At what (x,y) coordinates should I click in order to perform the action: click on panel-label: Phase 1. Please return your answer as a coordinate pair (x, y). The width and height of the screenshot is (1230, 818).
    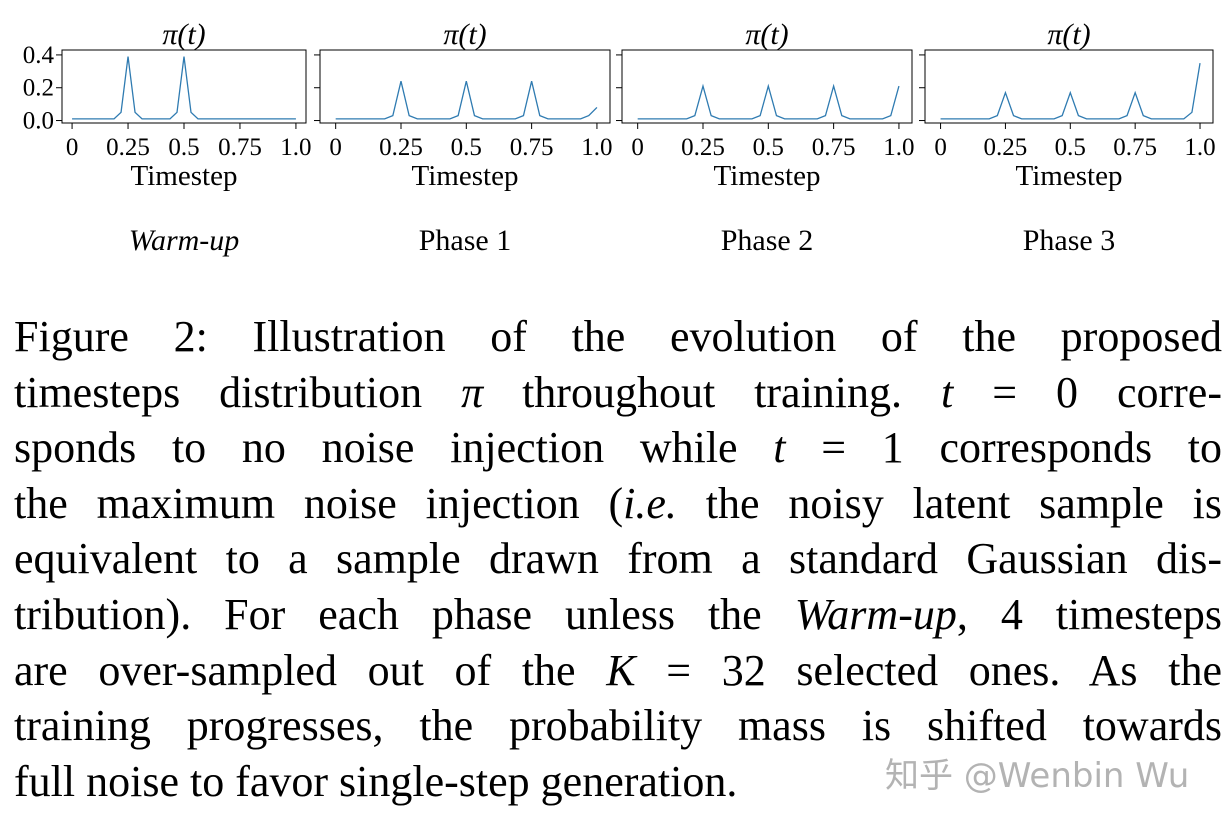
    Looking at the image, I should click on (465, 240).